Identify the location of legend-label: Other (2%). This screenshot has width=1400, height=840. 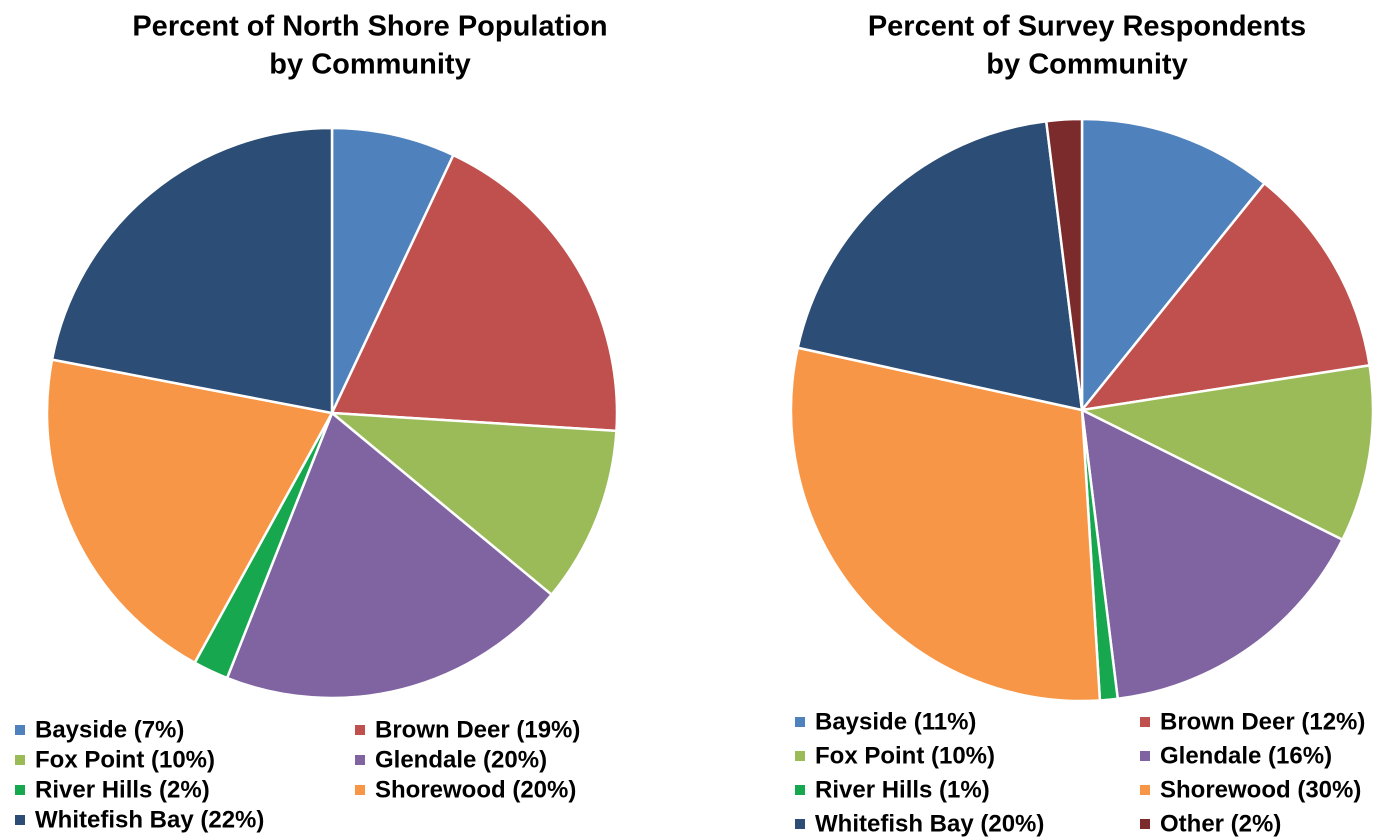
(1220, 823).